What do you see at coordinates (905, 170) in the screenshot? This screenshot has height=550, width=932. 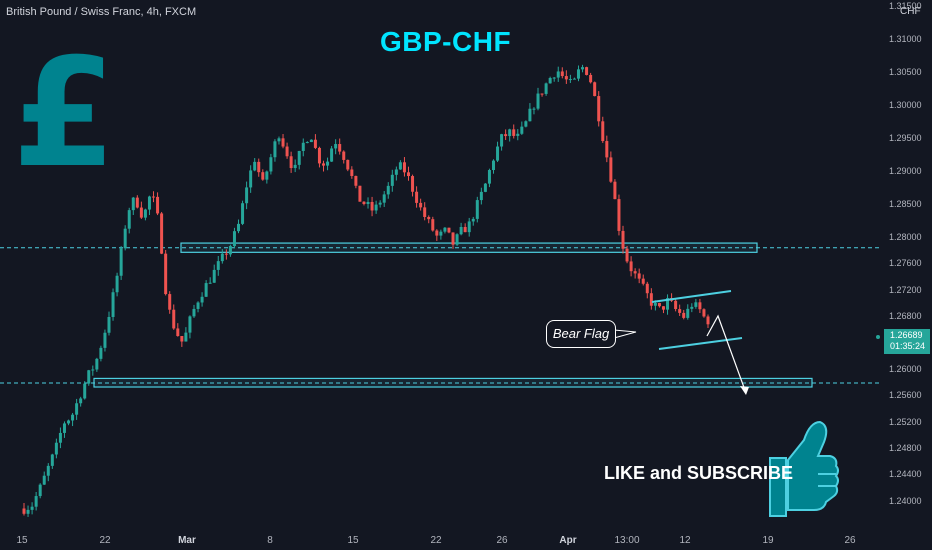 I see `y-tick-label: 1.29000` at bounding box center [905, 170].